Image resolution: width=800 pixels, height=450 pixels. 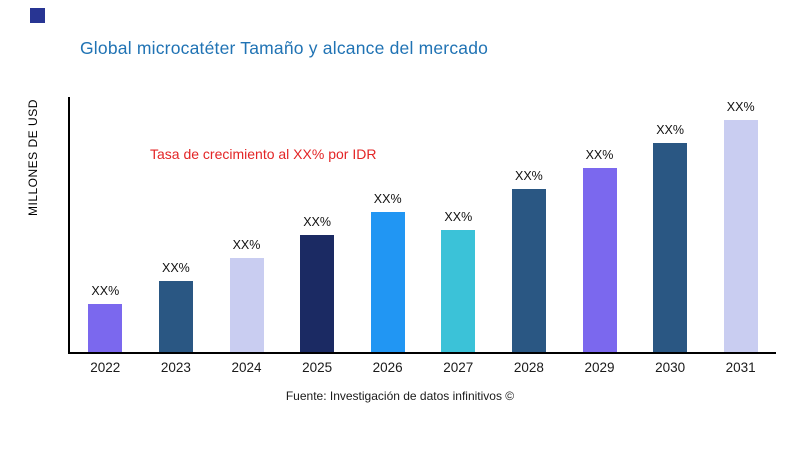 What do you see at coordinates (670, 367) in the screenshot?
I see `x-tick-label-2030: 2030` at bounding box center [670, 367].